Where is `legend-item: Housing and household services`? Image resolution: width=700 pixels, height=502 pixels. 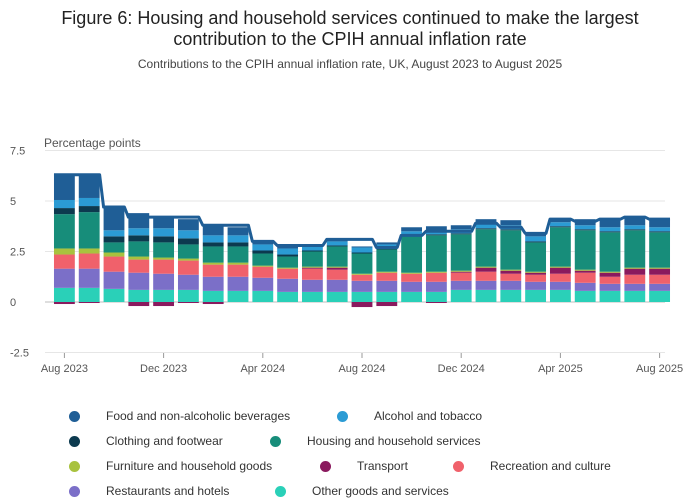
legend-item: Housing and household services is located at coordinates (375, 441).